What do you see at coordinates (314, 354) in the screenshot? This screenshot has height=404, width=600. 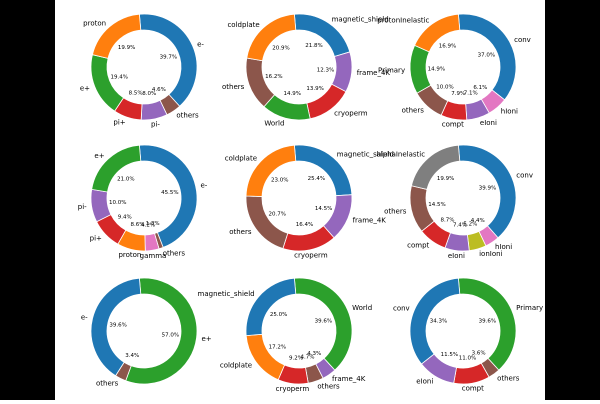 I see `percent-label-frame-4k: 4.3%` at bounding box center [314, 354].